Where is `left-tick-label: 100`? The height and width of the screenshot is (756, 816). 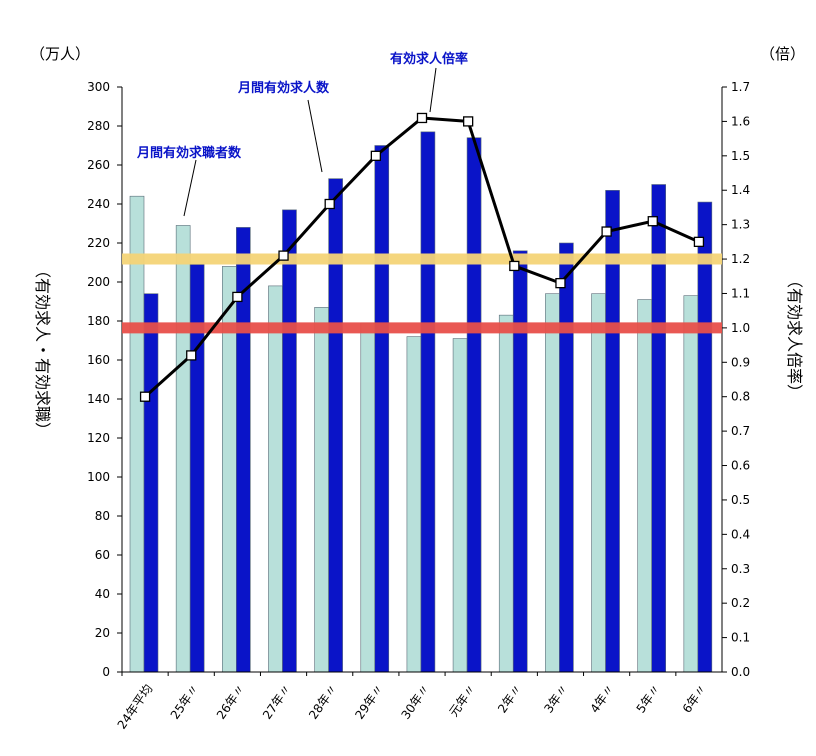
left-tick-label: 100 is located at coordinates (98, 477).